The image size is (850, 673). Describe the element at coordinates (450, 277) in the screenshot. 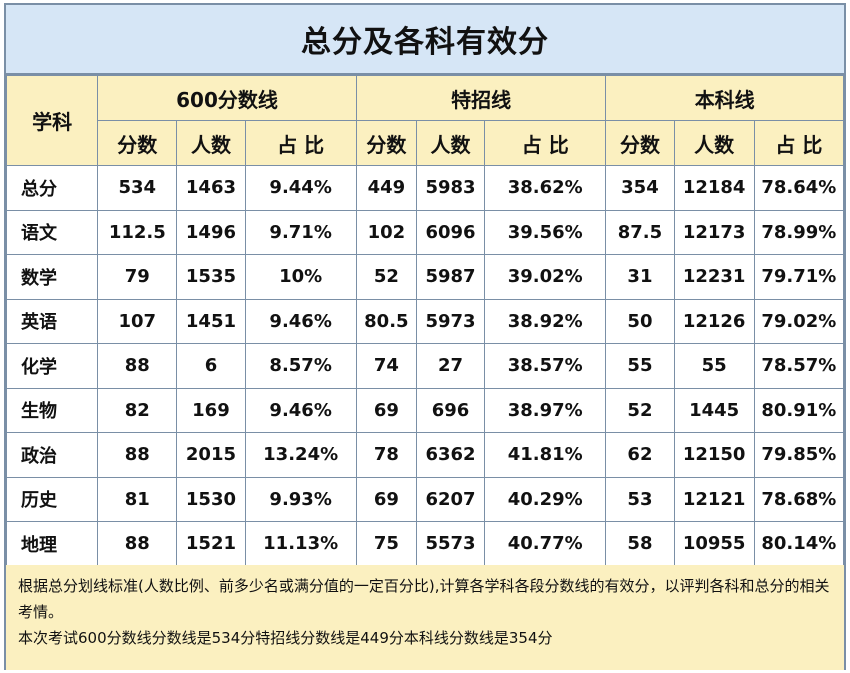

I see `count-cell: 5987` at that location.